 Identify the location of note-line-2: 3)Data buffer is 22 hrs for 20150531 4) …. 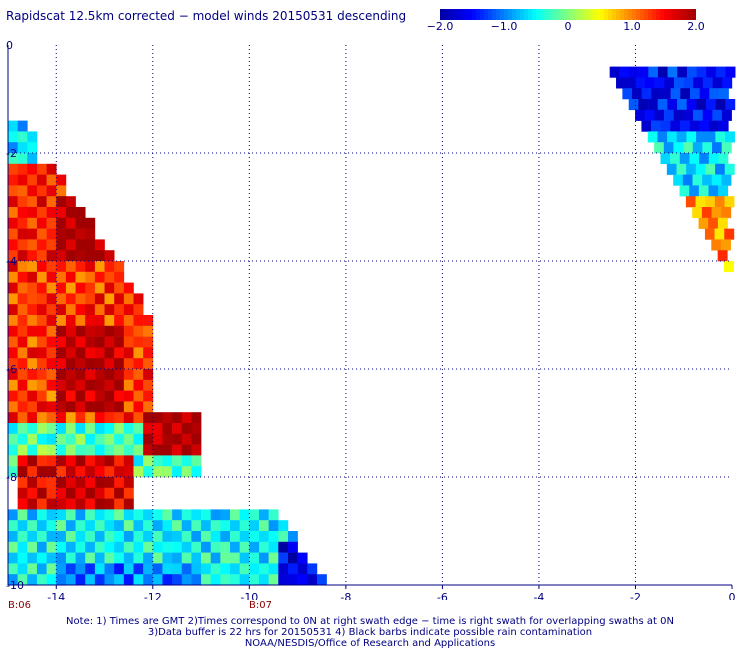
(370, 632).